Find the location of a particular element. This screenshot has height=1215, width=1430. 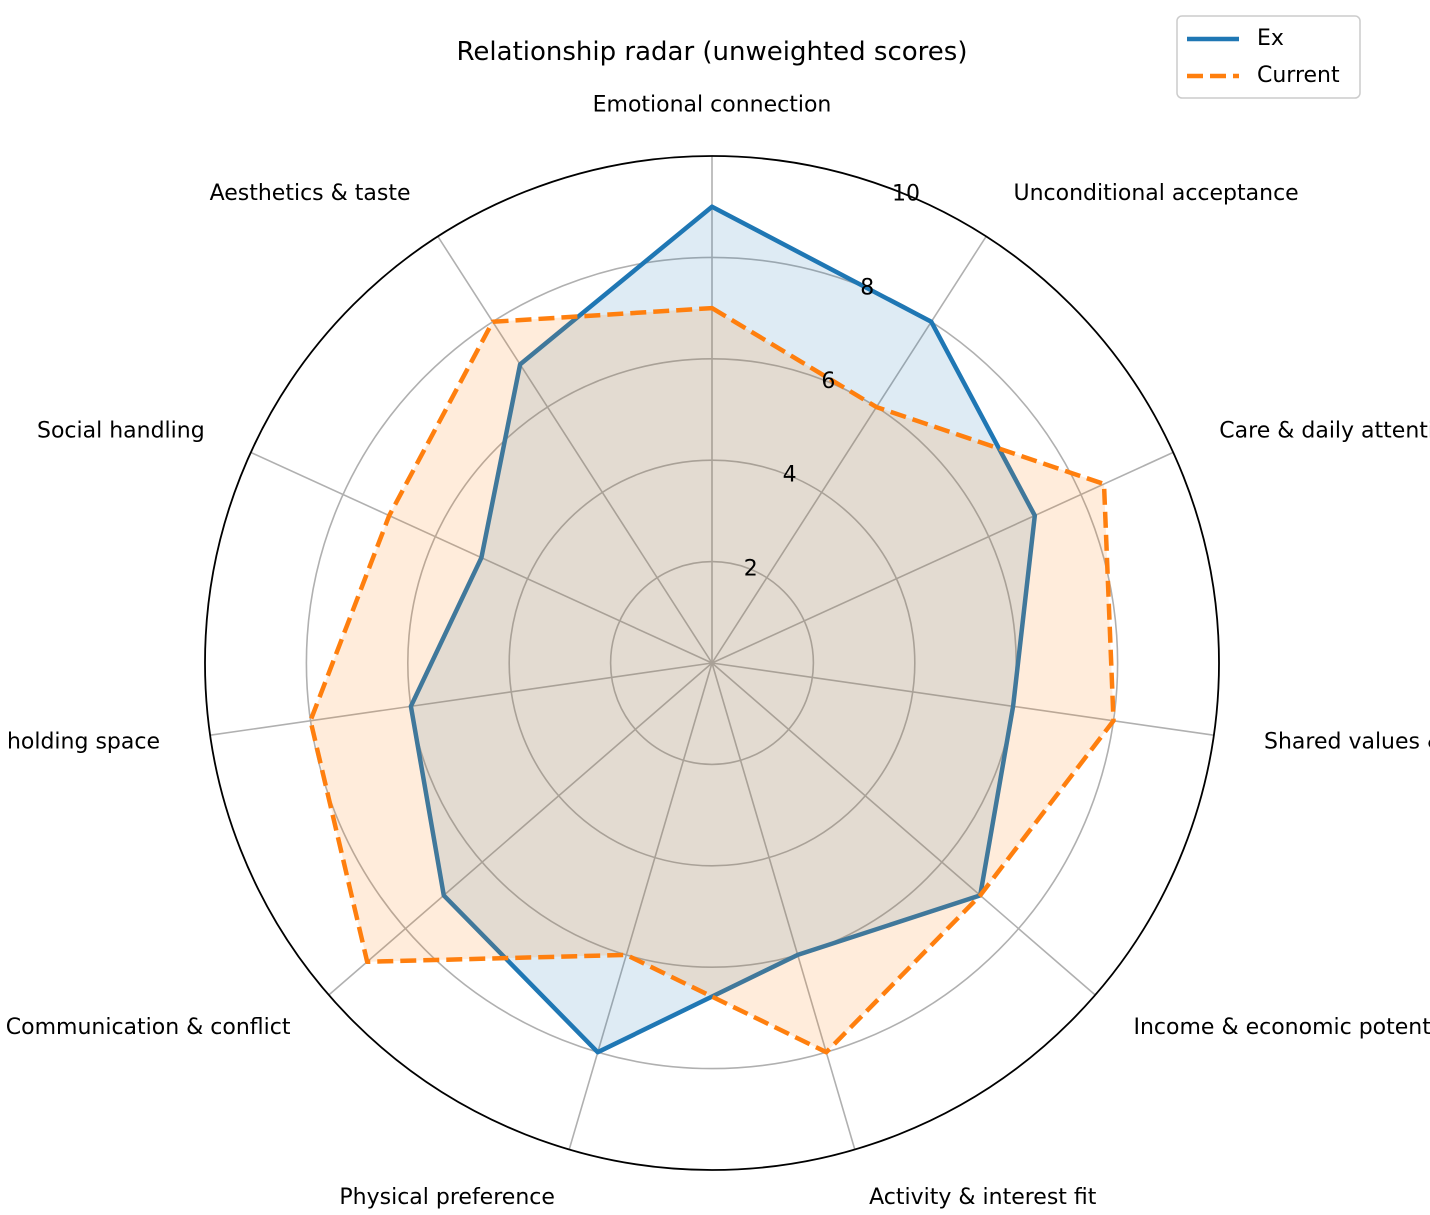

axis-label: Communication & conflict is located at coordinates (148, 1027).